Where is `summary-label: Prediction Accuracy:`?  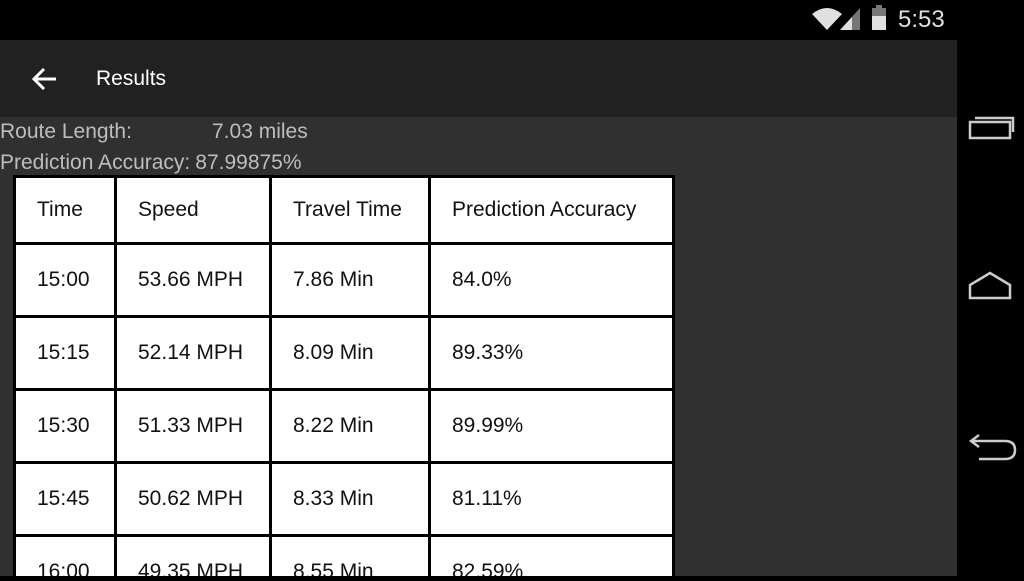 summary-label: Prediction Accuracy: is located at coordinates (95, 162).